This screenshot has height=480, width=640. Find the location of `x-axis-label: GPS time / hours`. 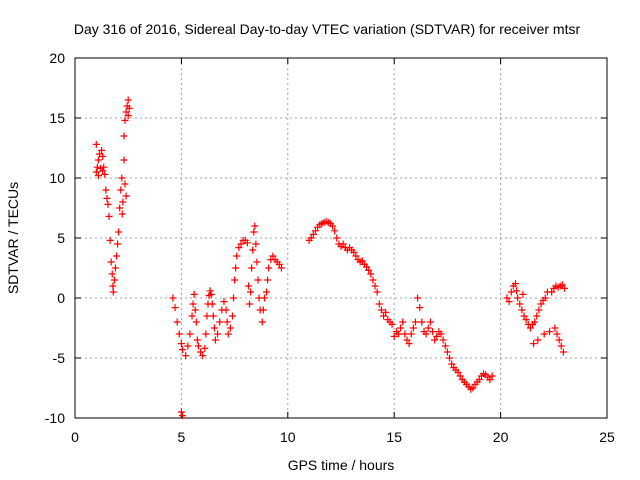

x-axis-label: GPS time / hours is located at coordinates (341, 465).